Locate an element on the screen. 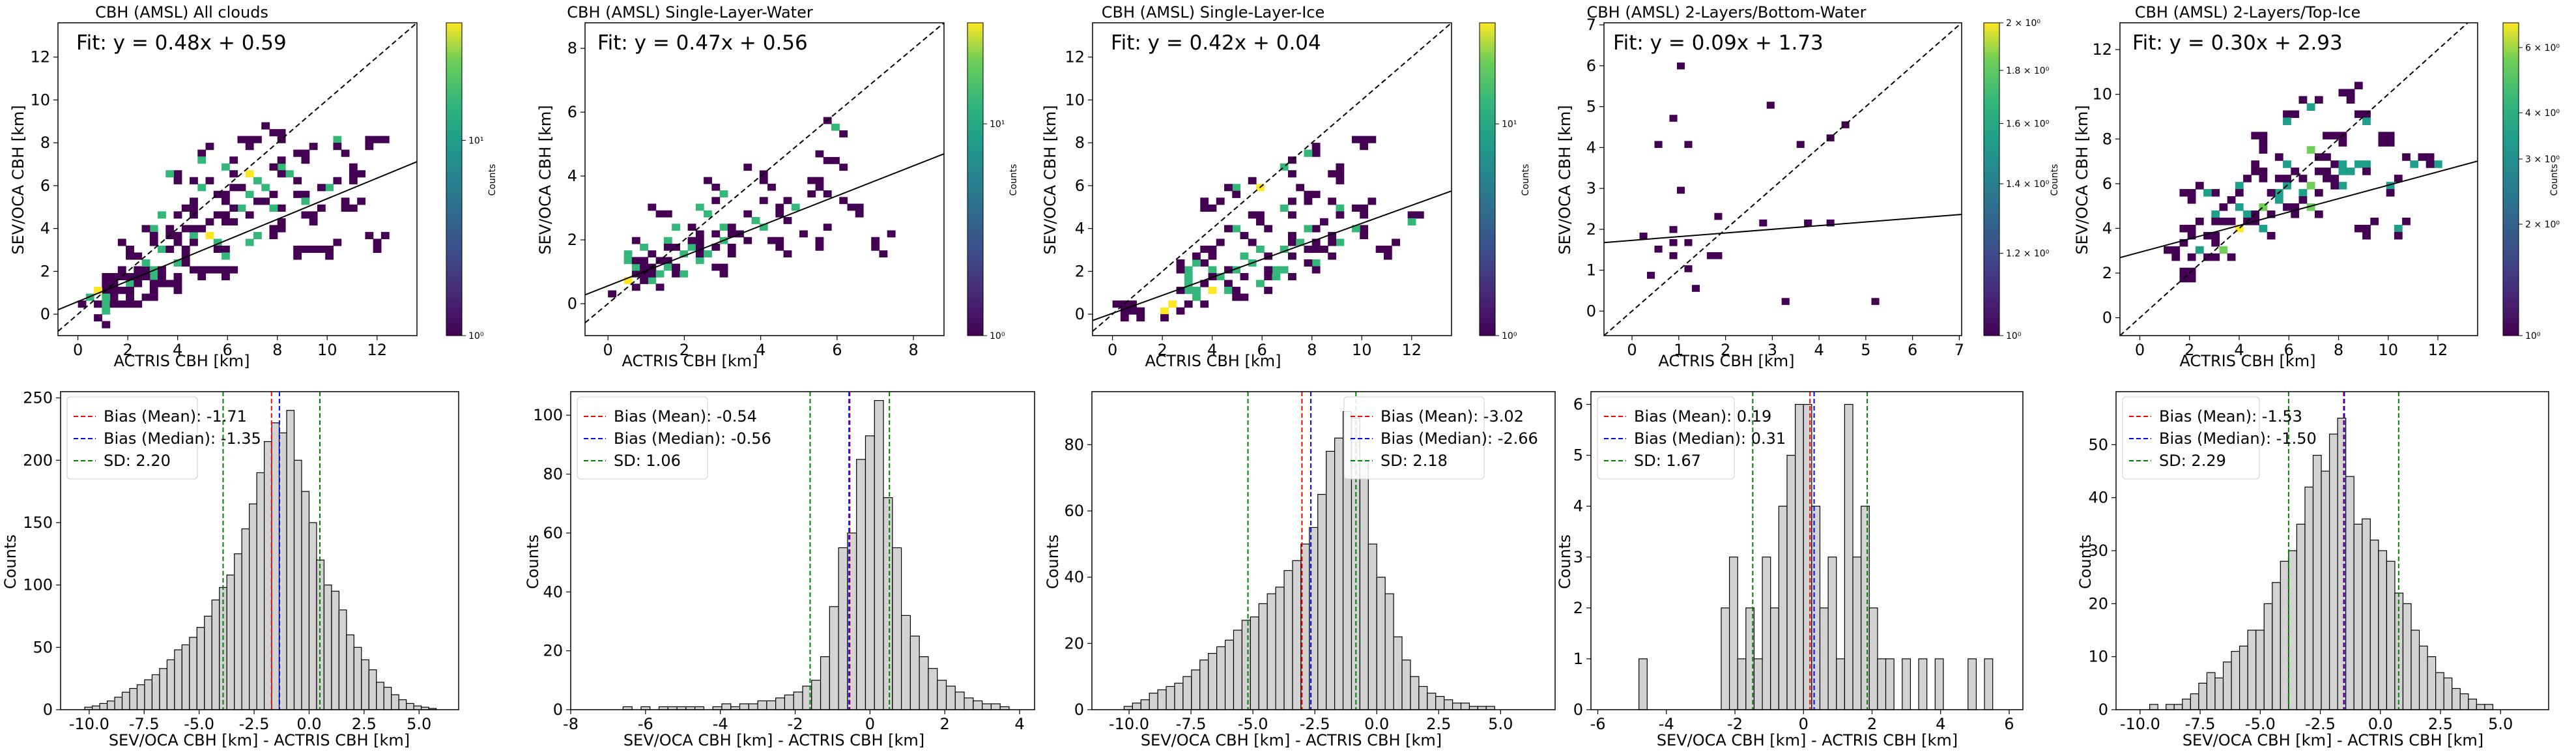 This screenshot has width=2576, height=754. y-tick-label: 12 is located at coordinates (40, 57).